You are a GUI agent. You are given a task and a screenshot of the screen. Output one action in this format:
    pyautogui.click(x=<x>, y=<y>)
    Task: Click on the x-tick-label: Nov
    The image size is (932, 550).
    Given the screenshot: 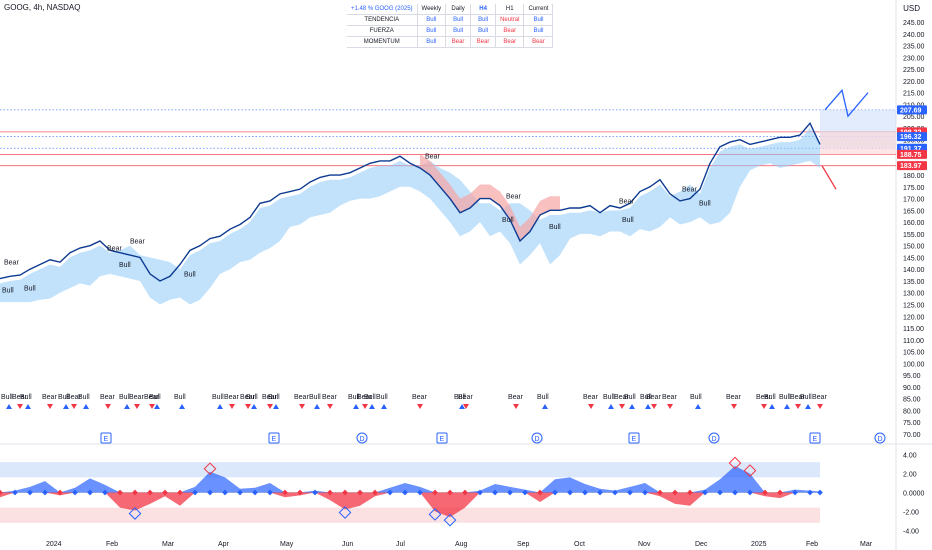 What is the action you would take?
    pyautogui.click(x=644, y=544)
    